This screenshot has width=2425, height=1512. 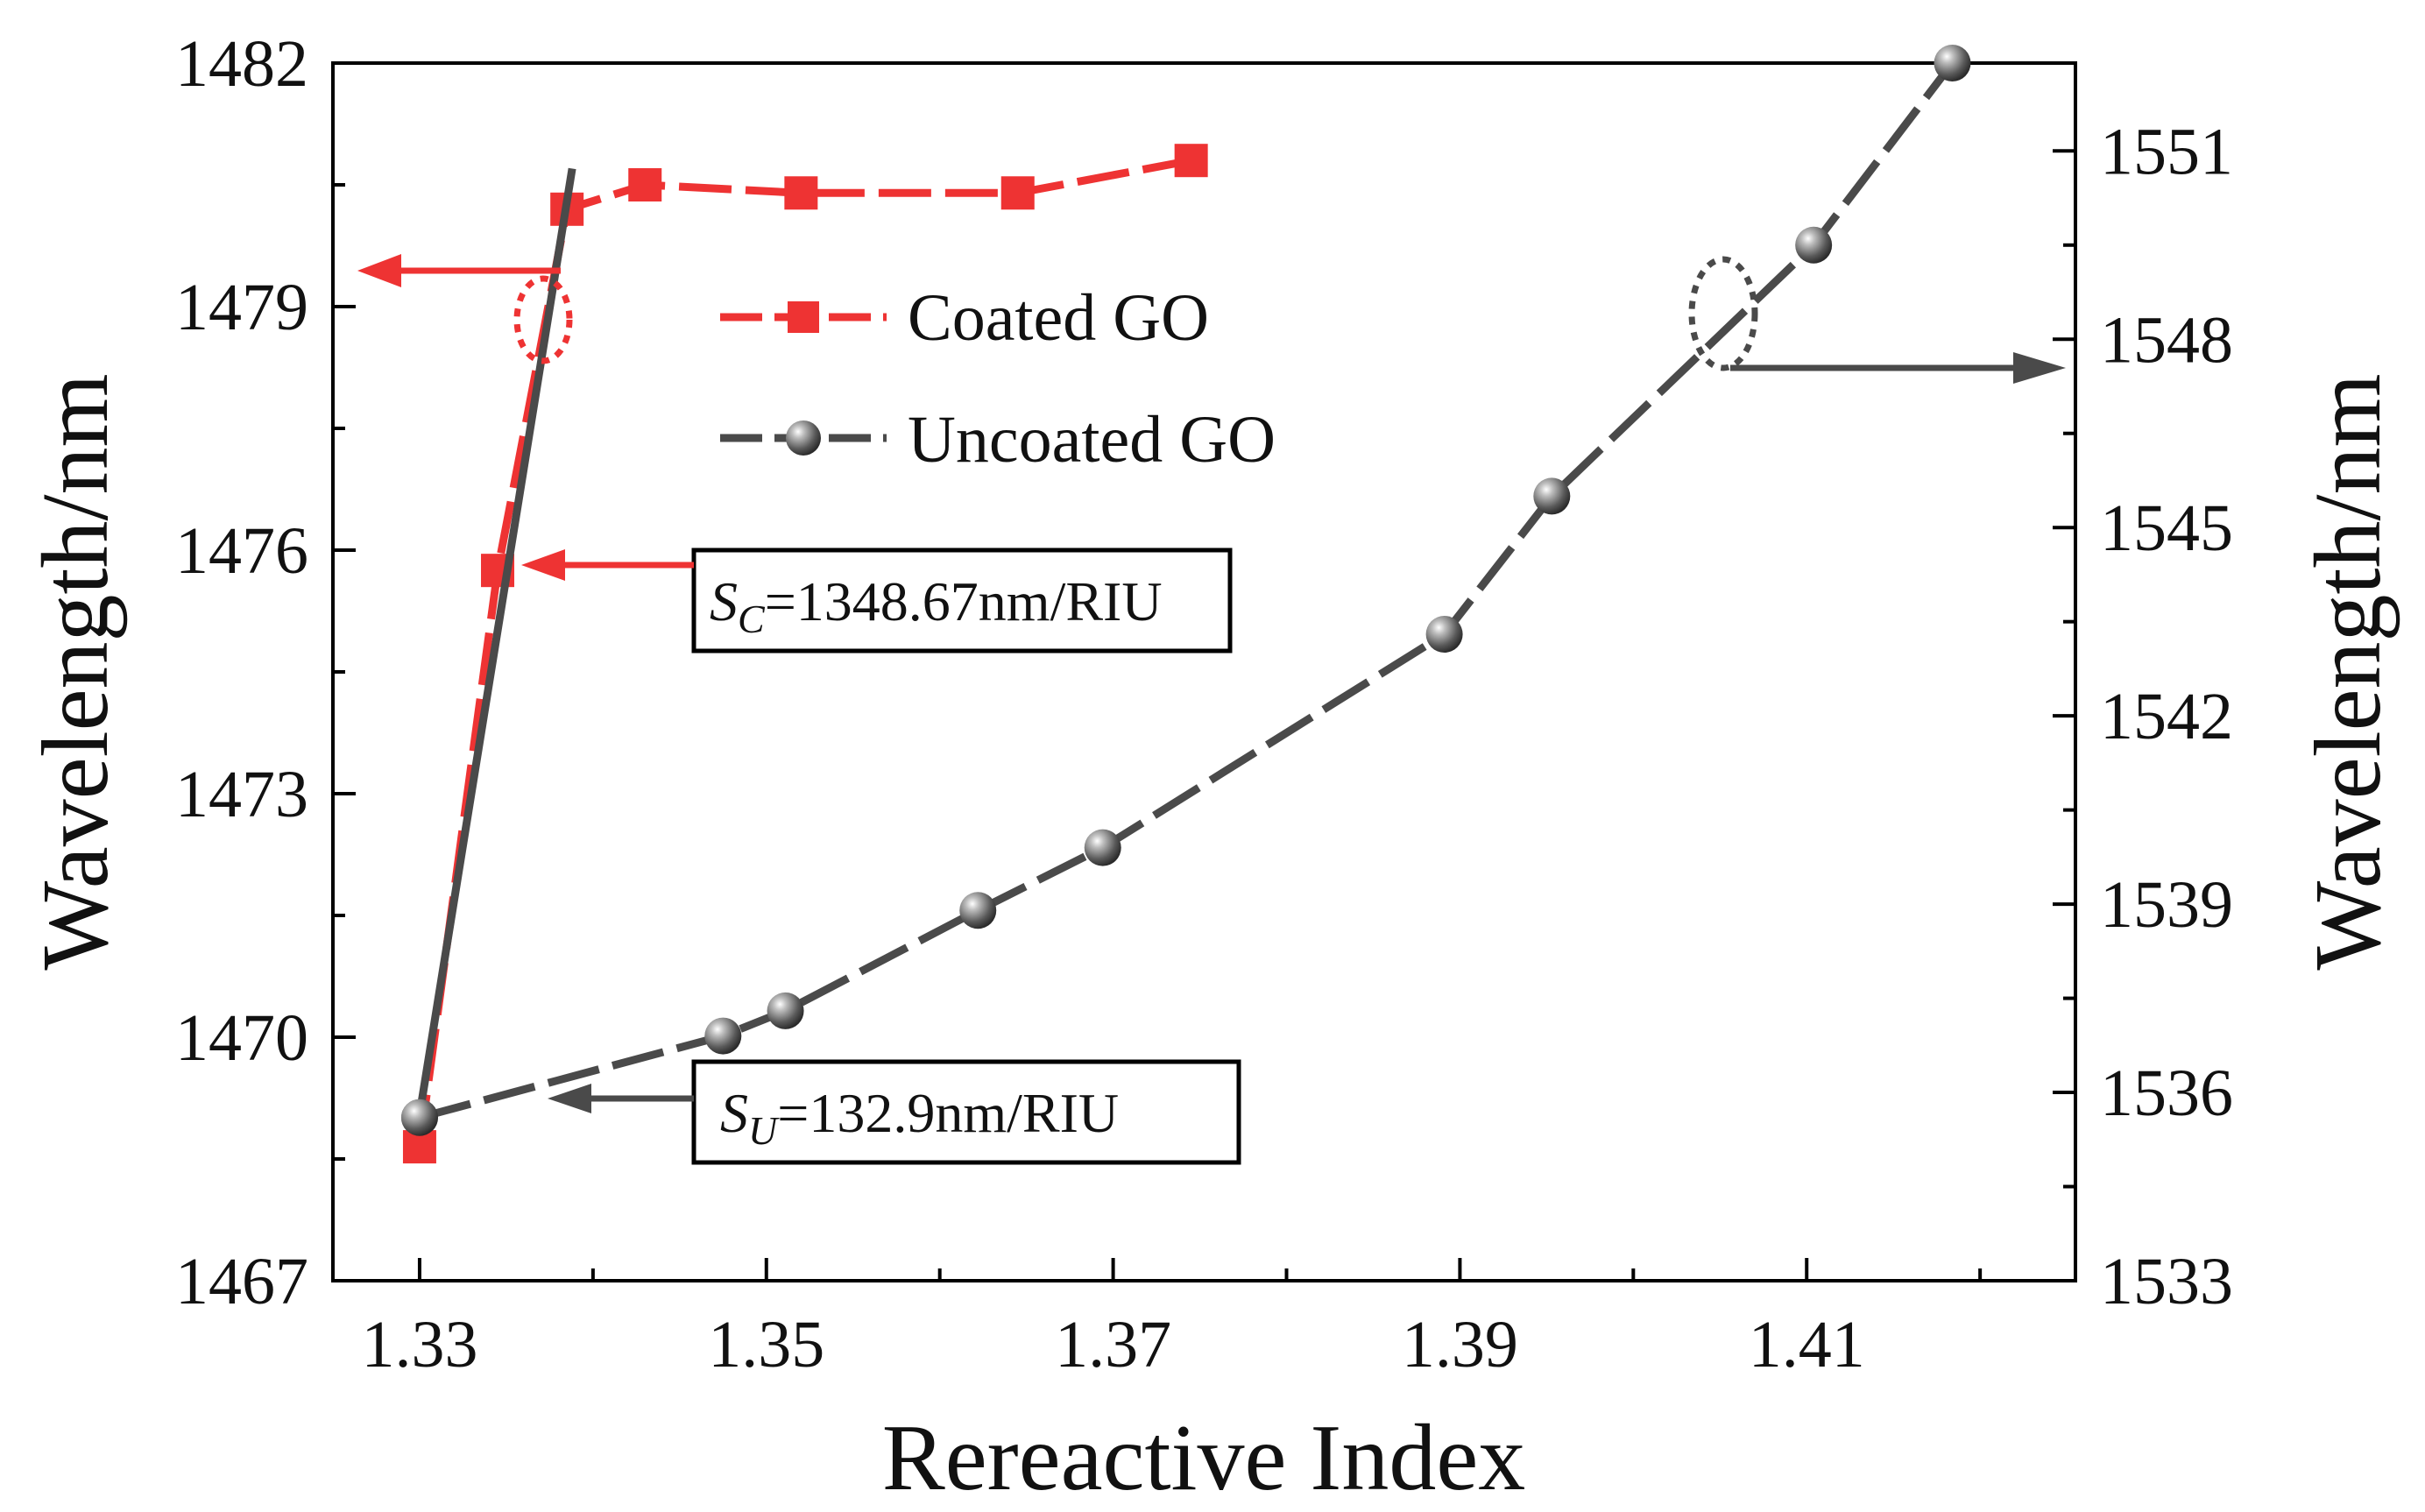 I want to click on right-y-tick-label: 1542, so click(x=2166, y=717).